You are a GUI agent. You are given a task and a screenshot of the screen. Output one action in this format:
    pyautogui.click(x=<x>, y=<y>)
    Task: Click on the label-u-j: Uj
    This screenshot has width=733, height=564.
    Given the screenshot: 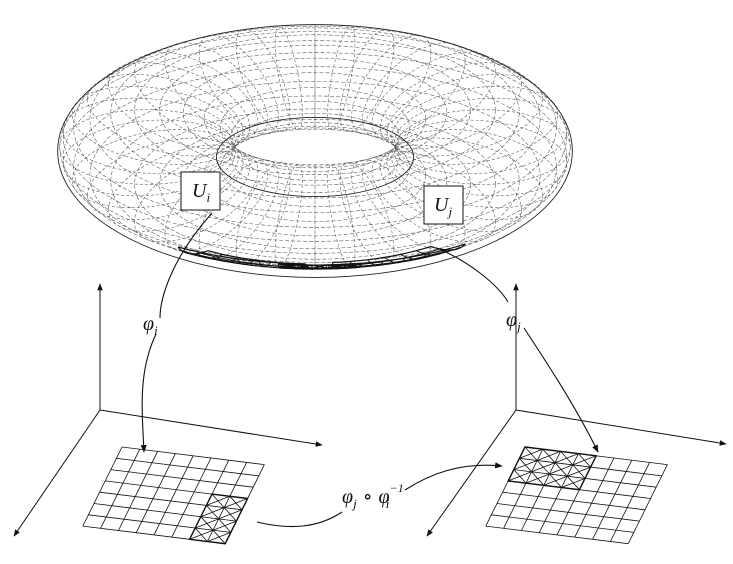 What is the action you would take?
    pyautogui.click(x=443, y=206)
    